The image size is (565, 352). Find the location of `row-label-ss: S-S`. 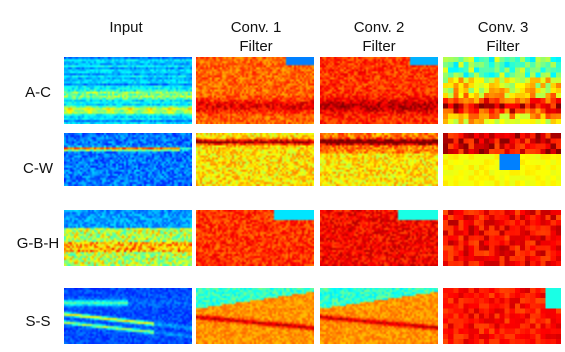

row-label-ss: S-S is located at coordinates (38, 321).